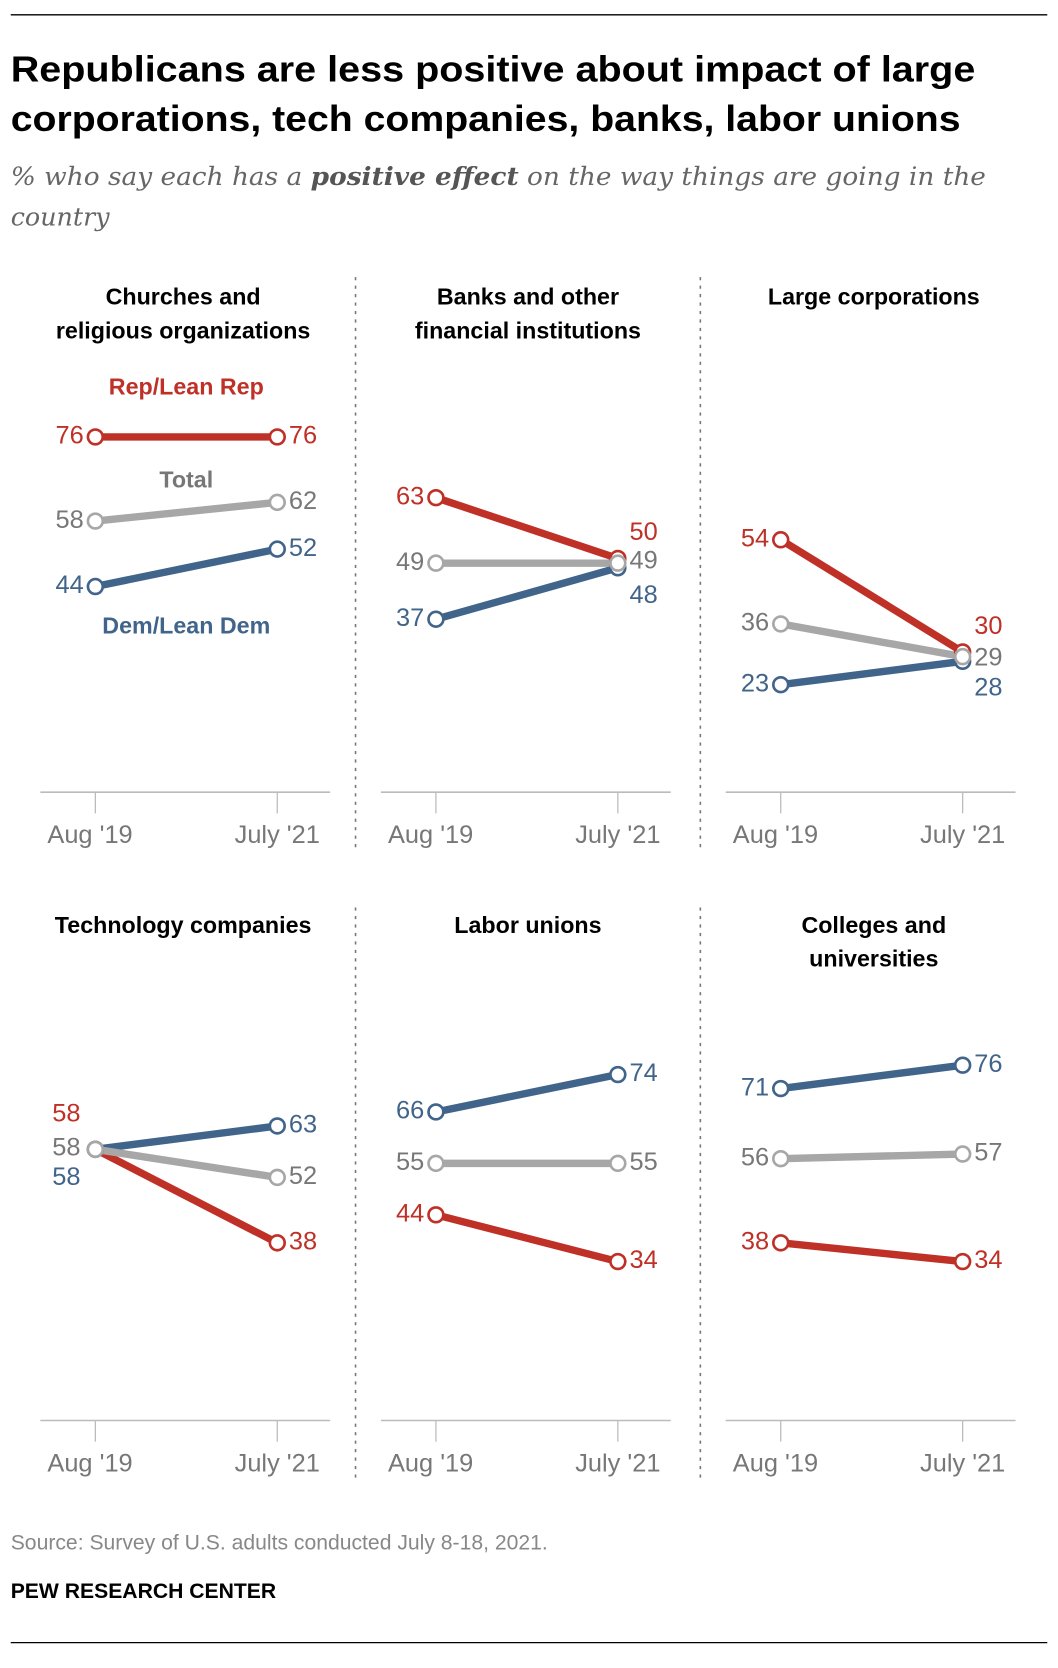 This screenshot has width=1058, height=1668. I want to click on brand-label: PEW RESEARCH CENTER, so click(143, 1591).